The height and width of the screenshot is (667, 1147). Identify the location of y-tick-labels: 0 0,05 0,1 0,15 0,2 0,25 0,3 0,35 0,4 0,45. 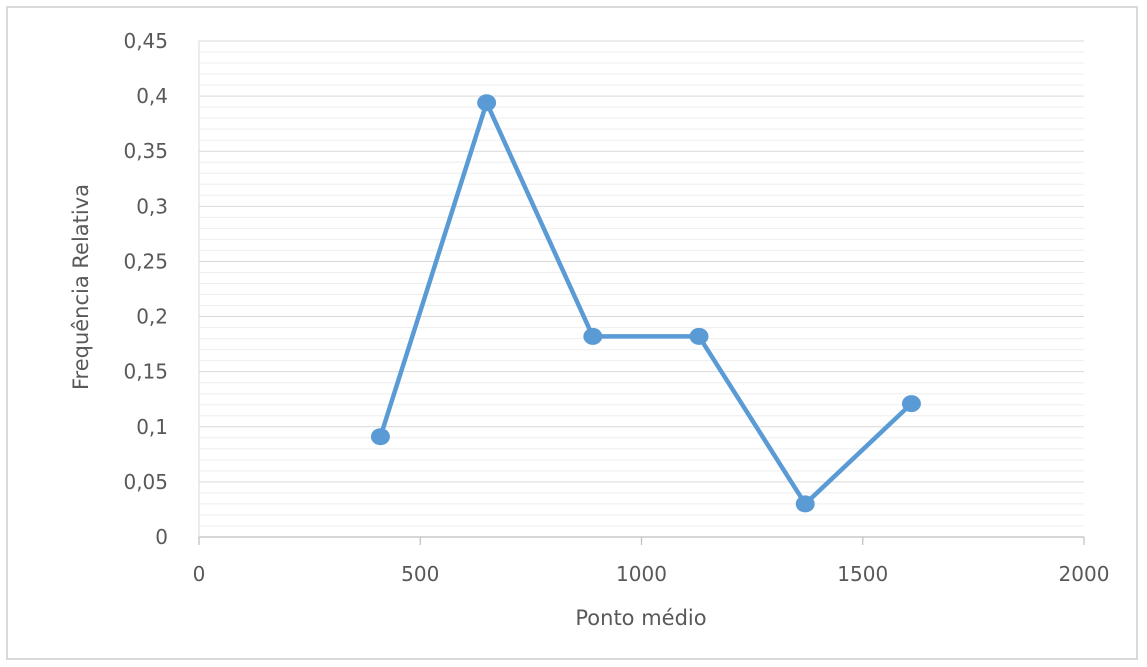
(145, 289).